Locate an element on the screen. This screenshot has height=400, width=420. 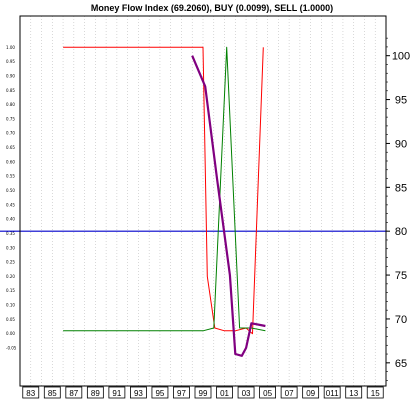
x-tick-label: 91 is located at coordinates (116, 393).